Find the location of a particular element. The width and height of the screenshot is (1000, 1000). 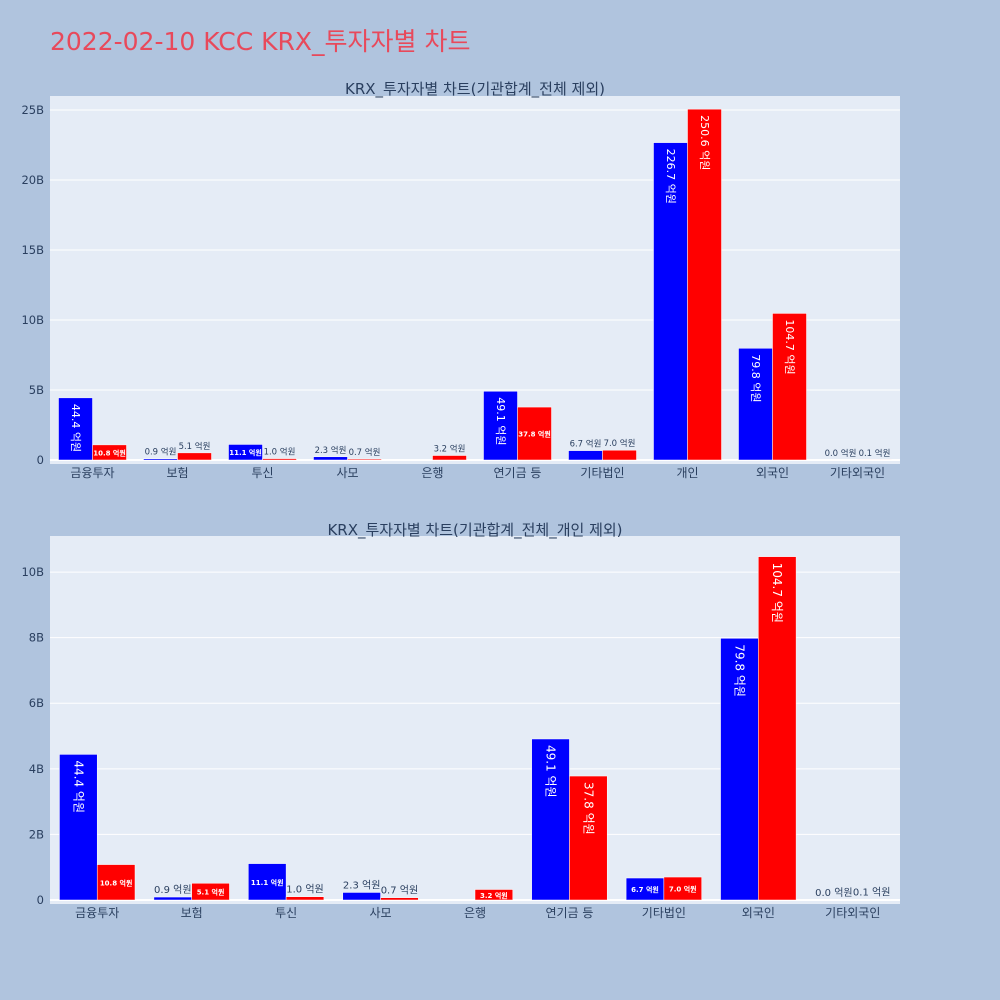

y-tick-label-1-3: 6B is located at coordinates (36, 703).